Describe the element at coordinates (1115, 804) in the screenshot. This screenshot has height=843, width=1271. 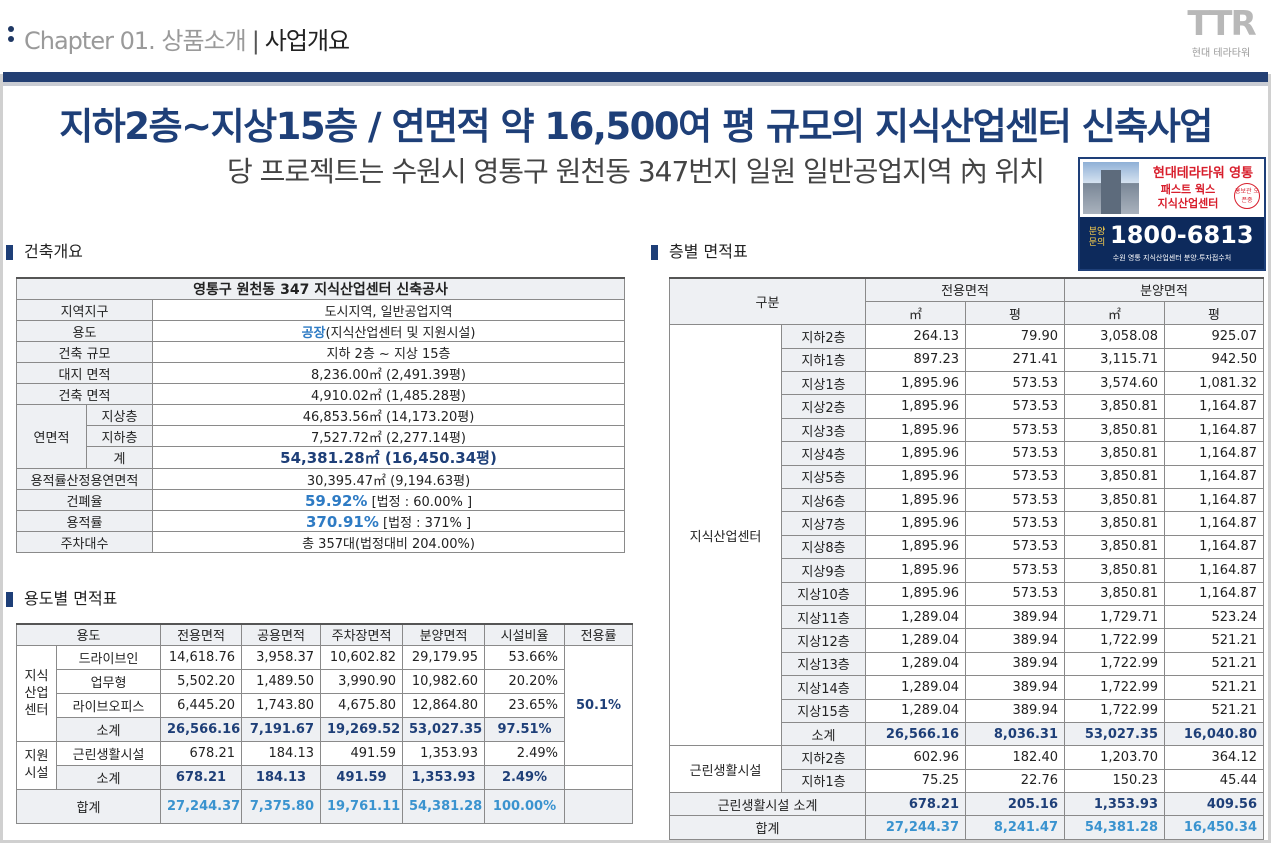
I see `cell: 1,353.93` at that location.